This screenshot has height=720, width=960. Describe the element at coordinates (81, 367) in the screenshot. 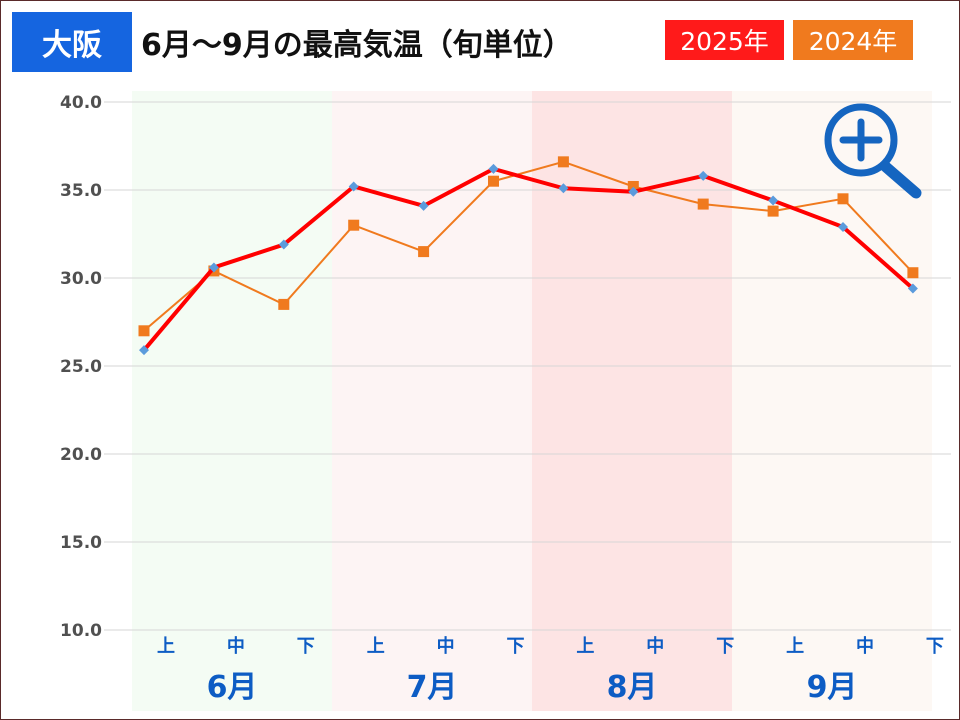

I see `y-tick-label: 25.0` at that location.